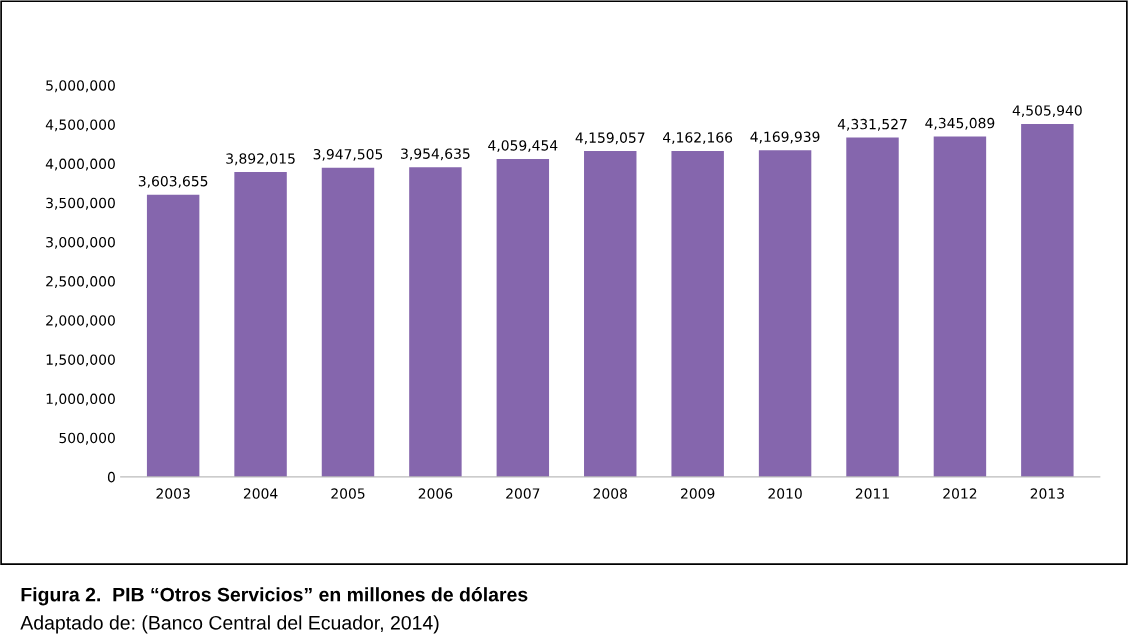  I want to click on x-tick-label: 2013, so click(1047, 493).